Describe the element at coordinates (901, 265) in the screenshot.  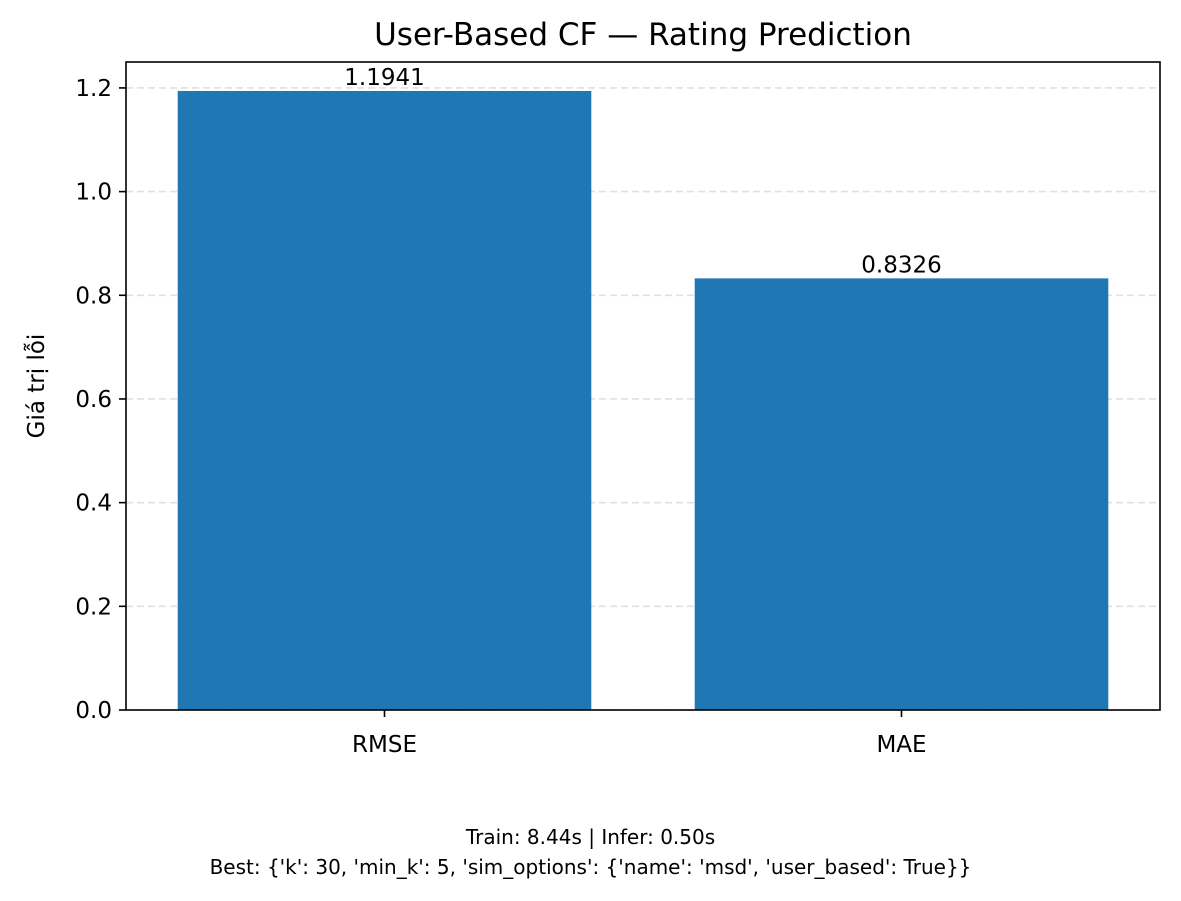
I see `data-label-mae: 0.8326` at that location.